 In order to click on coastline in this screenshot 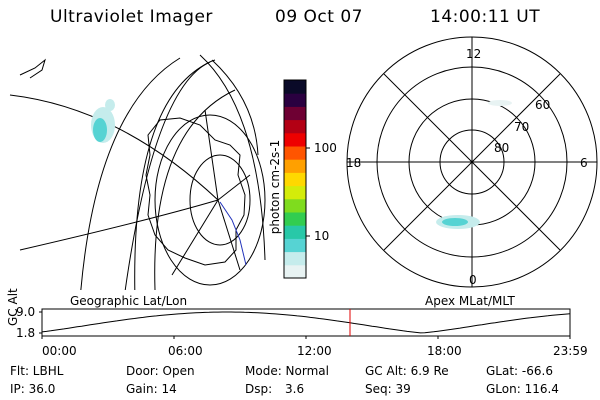, I will do `click(195, 191)`.